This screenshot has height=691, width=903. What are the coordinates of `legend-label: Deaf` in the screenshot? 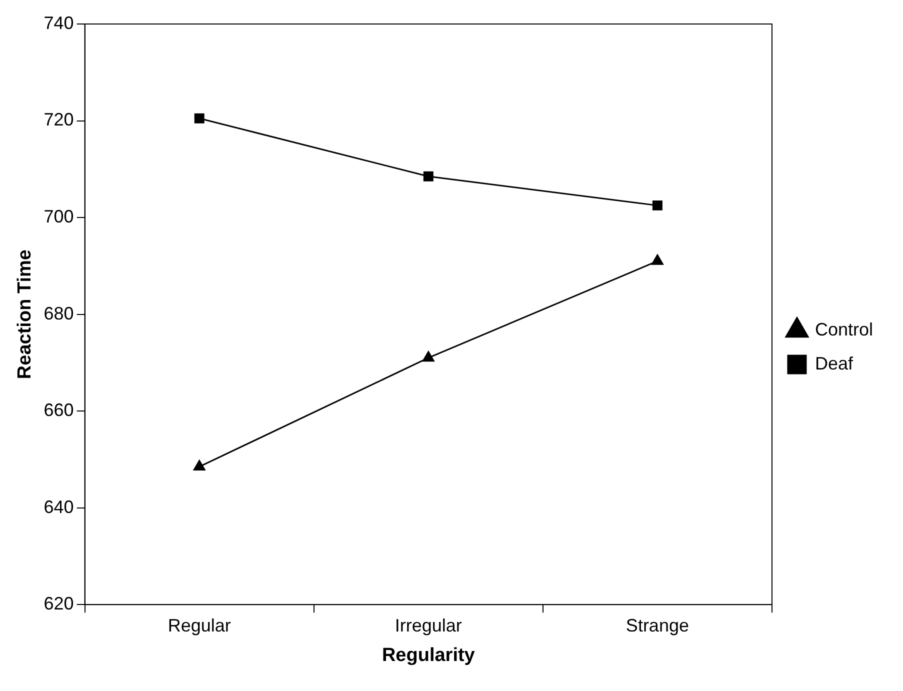 It's located at (834, 363).